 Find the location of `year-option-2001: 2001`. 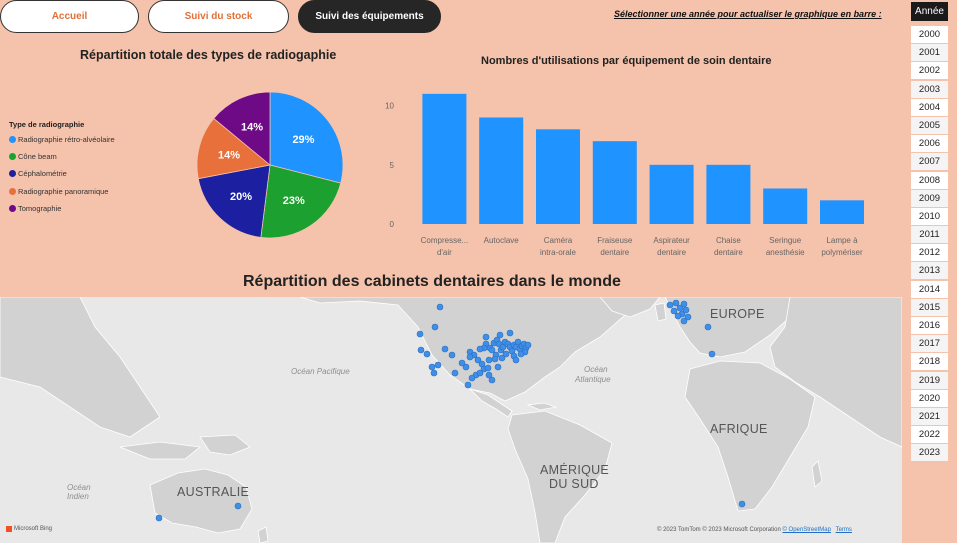

year-option-2001: 2001 is located at coordinates (929, 53).